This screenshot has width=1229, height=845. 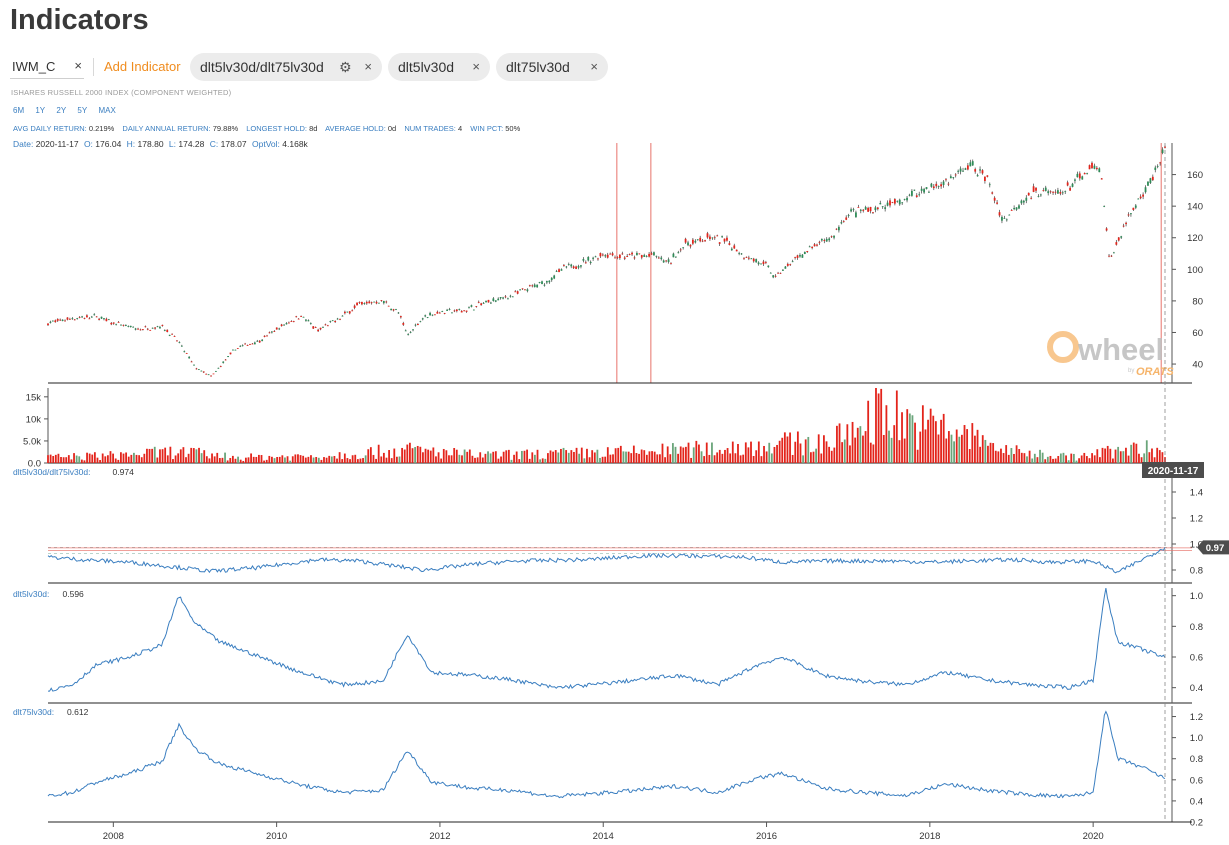 I want to click on indicator-chip-dlt5: dlt5lv30d ×, so click(x=439, y=67).